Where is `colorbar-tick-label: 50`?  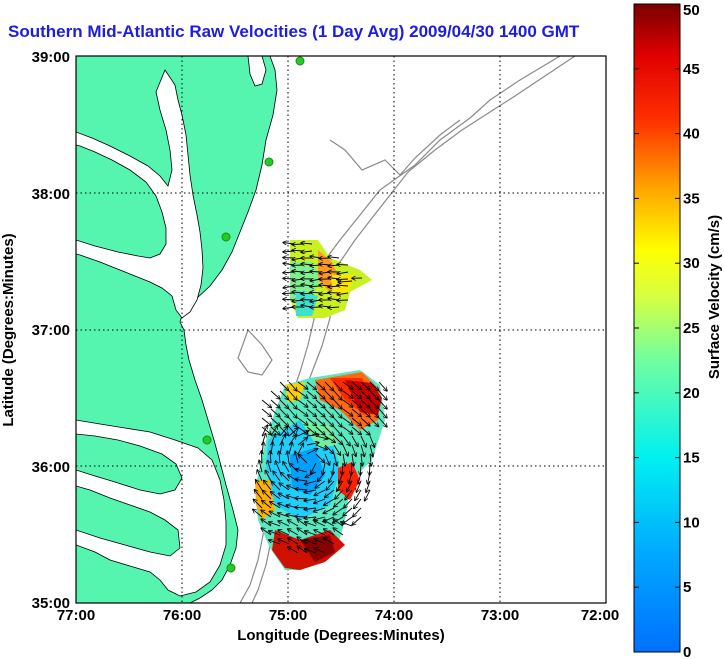 colorbar-tick-label: 50 is located at coordinates (691, 10).